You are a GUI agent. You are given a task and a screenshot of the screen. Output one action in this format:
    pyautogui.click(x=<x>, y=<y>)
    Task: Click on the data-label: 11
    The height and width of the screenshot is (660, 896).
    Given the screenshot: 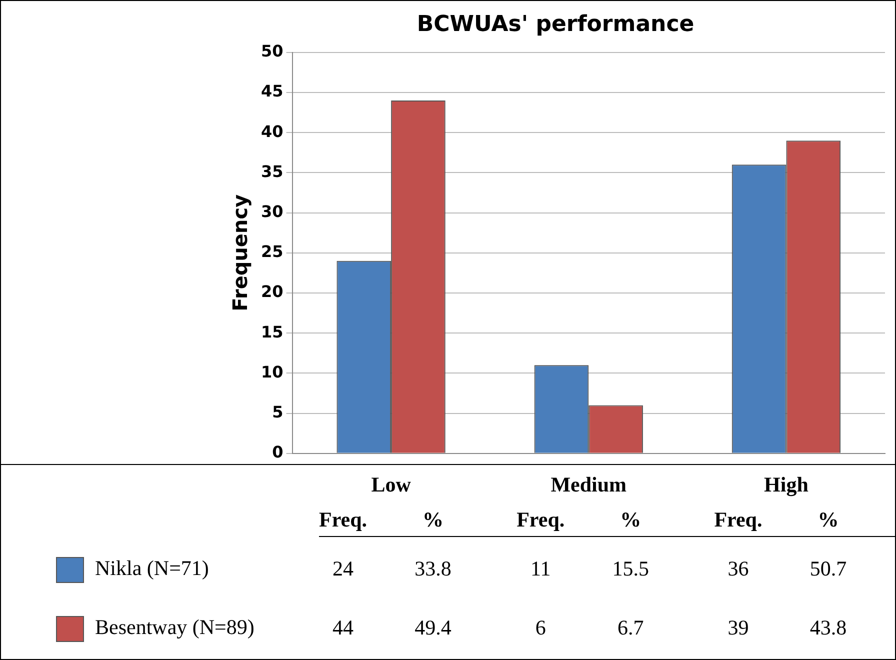 What is the action you would take?
    pyautogui.click(x=540, y=569)
    